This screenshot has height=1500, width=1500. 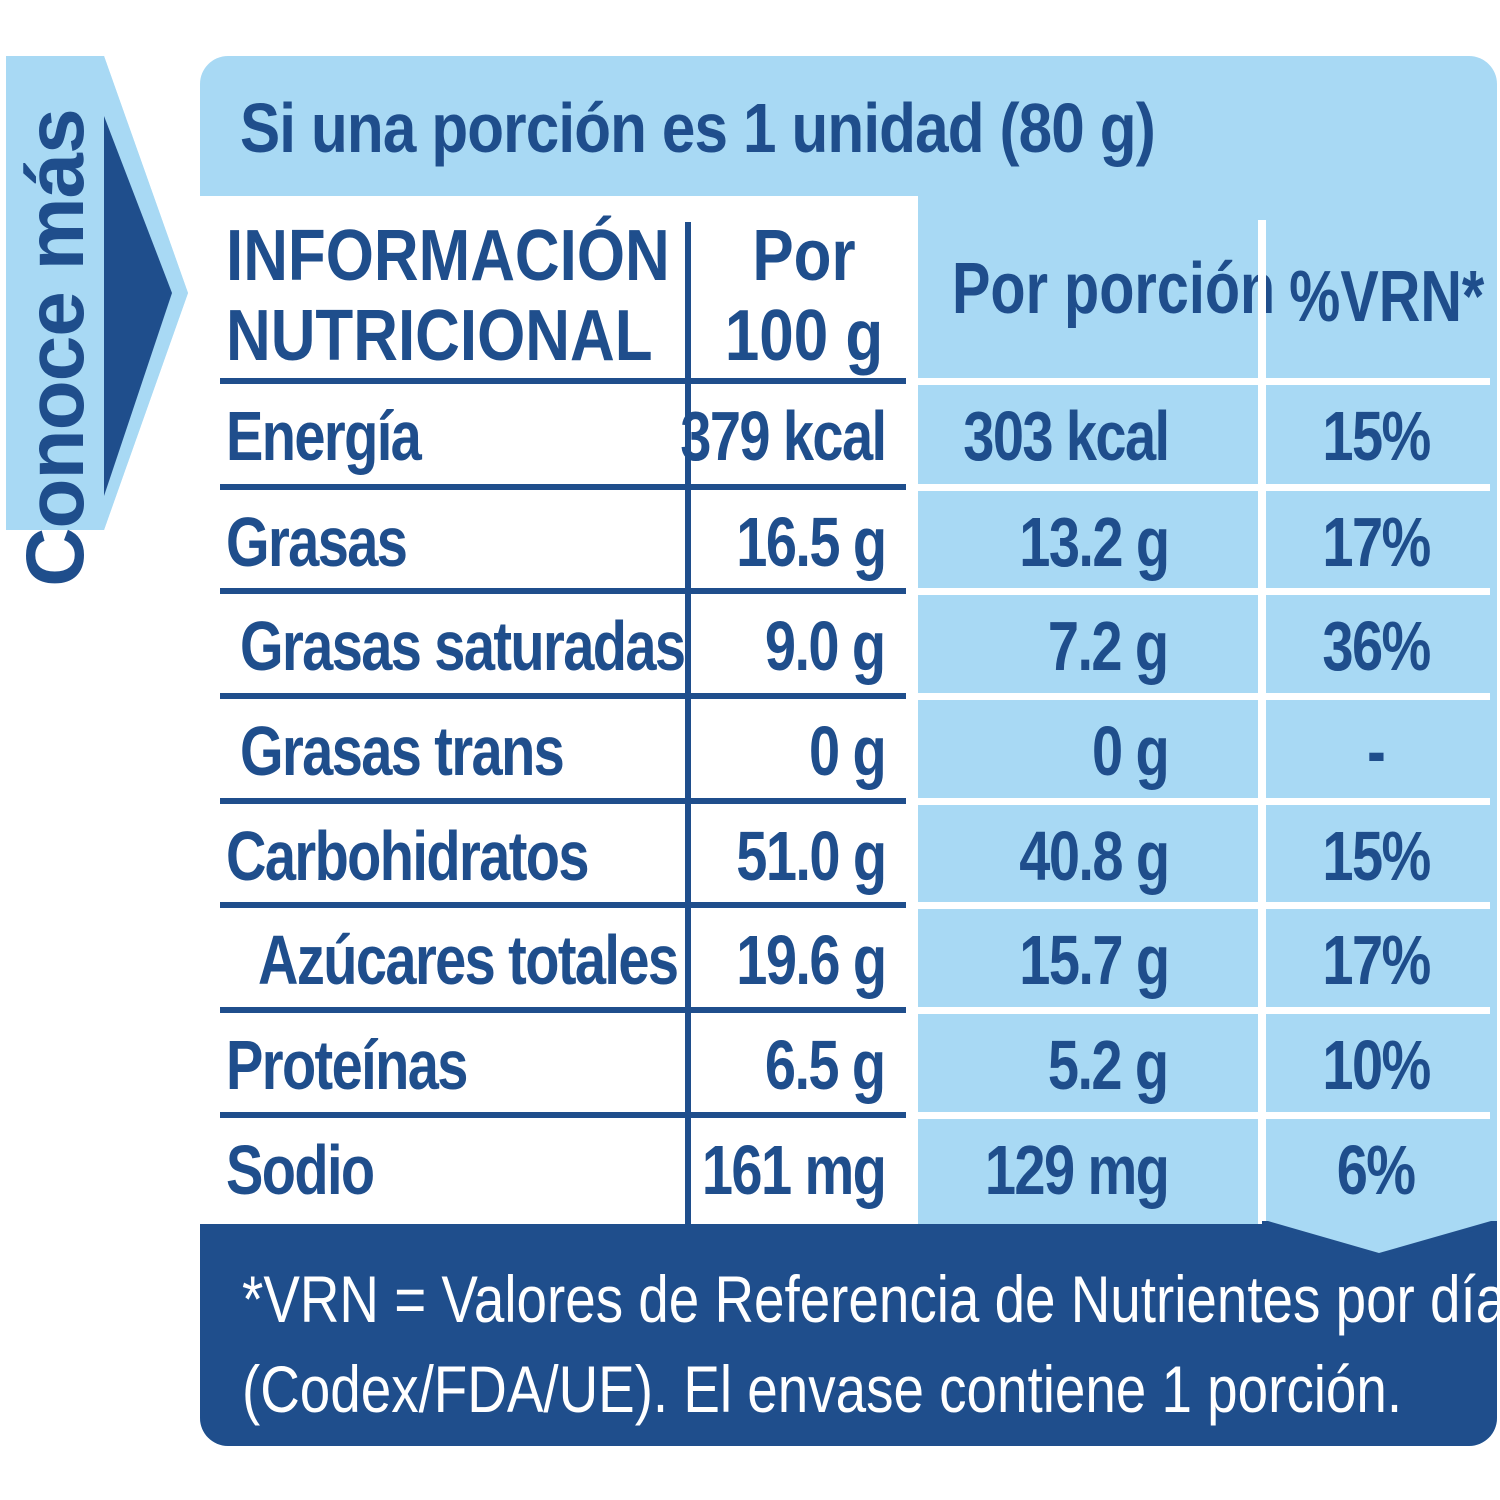 What do you see at coordinates (1094, 542) in the screenshot?
I see `row-portion: 13.2 g` at bounding box center [1094, 542].